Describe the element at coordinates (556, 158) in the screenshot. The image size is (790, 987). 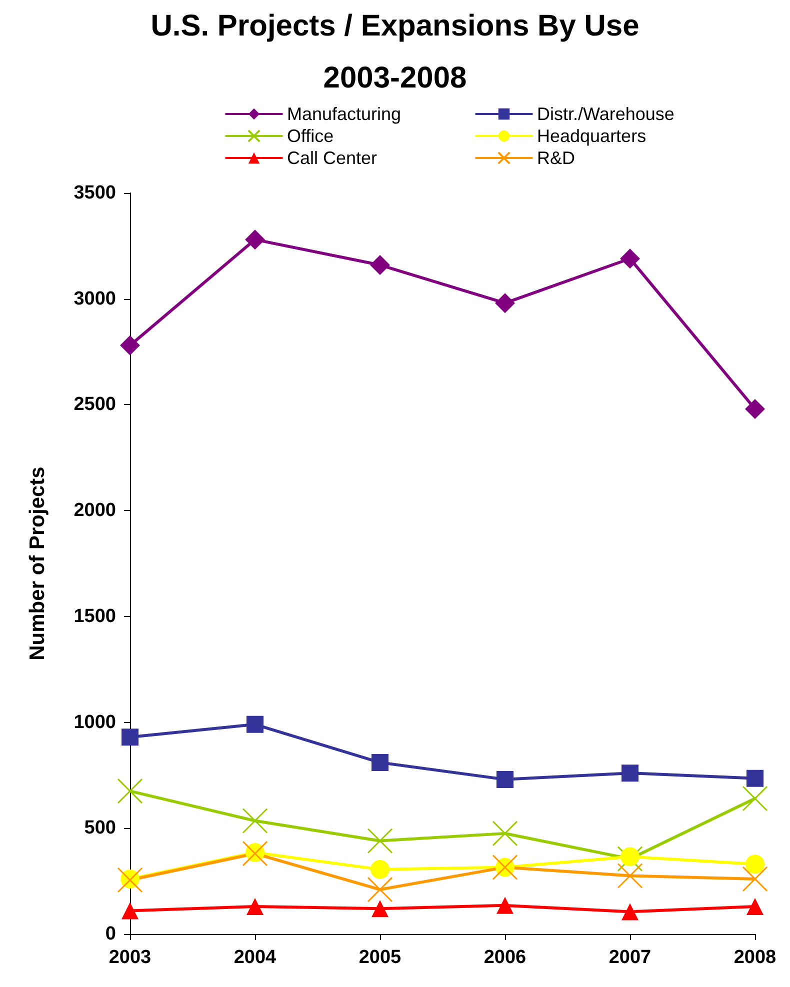
I see `legend-label: R&D` at that location.